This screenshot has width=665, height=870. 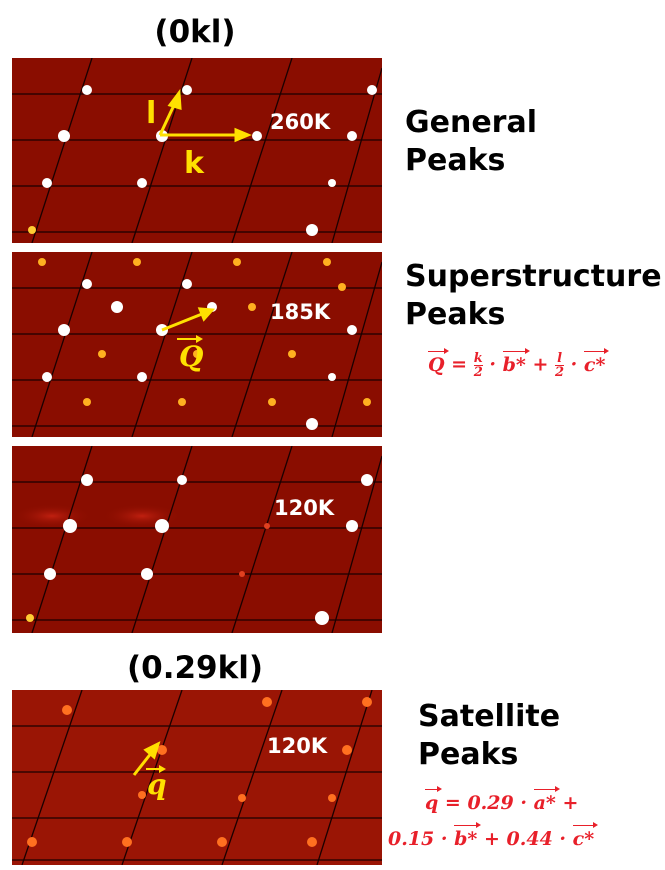 What do you see at coordinates (199, 772) in the screenshot?
I see `satellite-peaks` at bounding box center [199, 772].